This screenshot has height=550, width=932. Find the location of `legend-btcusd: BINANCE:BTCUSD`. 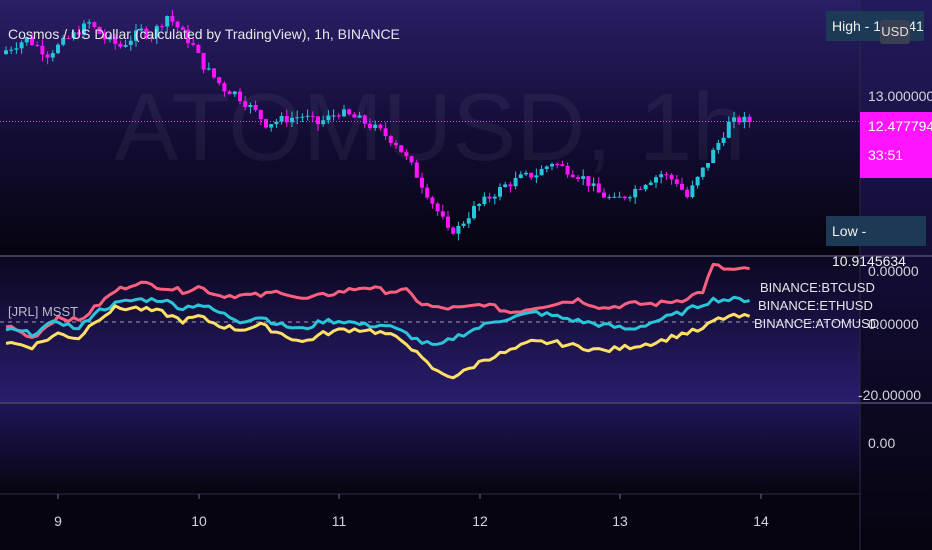

legend-btcusd: BINANCE:BTCUSD is located at coordinates (817, 287).